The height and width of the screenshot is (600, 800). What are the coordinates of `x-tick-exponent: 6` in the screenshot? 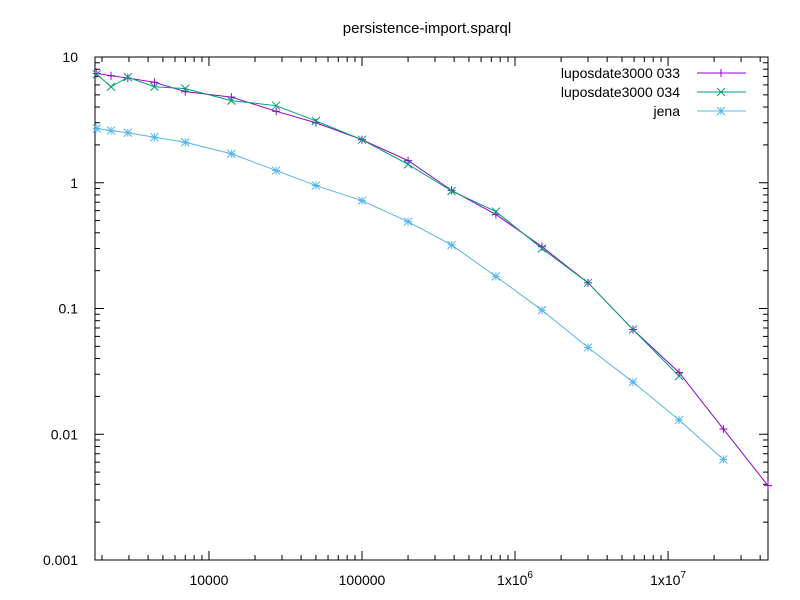 It's located at (530, 575).